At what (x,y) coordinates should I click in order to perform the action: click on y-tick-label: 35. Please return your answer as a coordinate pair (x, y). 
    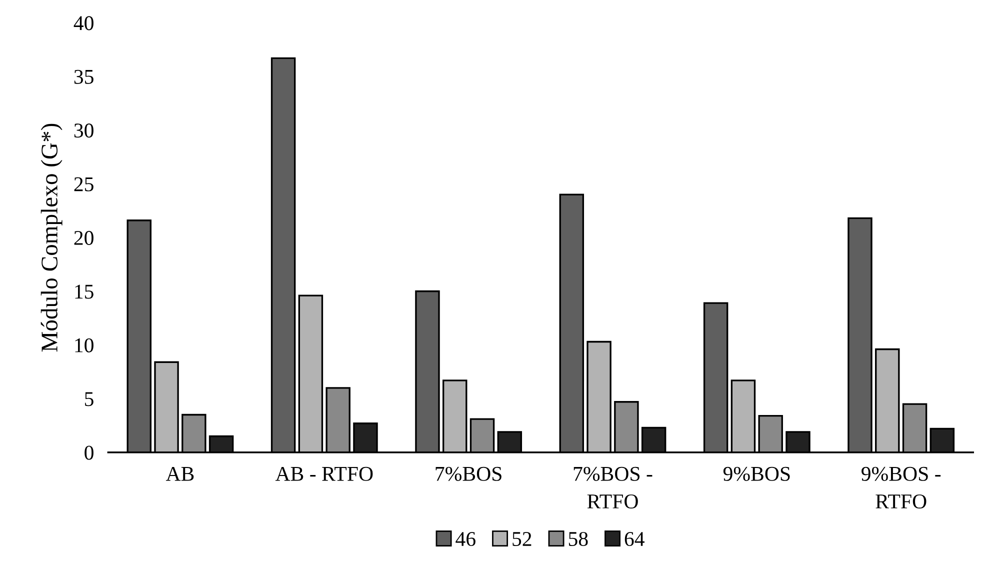
    Looking at the image, I should click on (84, 77).